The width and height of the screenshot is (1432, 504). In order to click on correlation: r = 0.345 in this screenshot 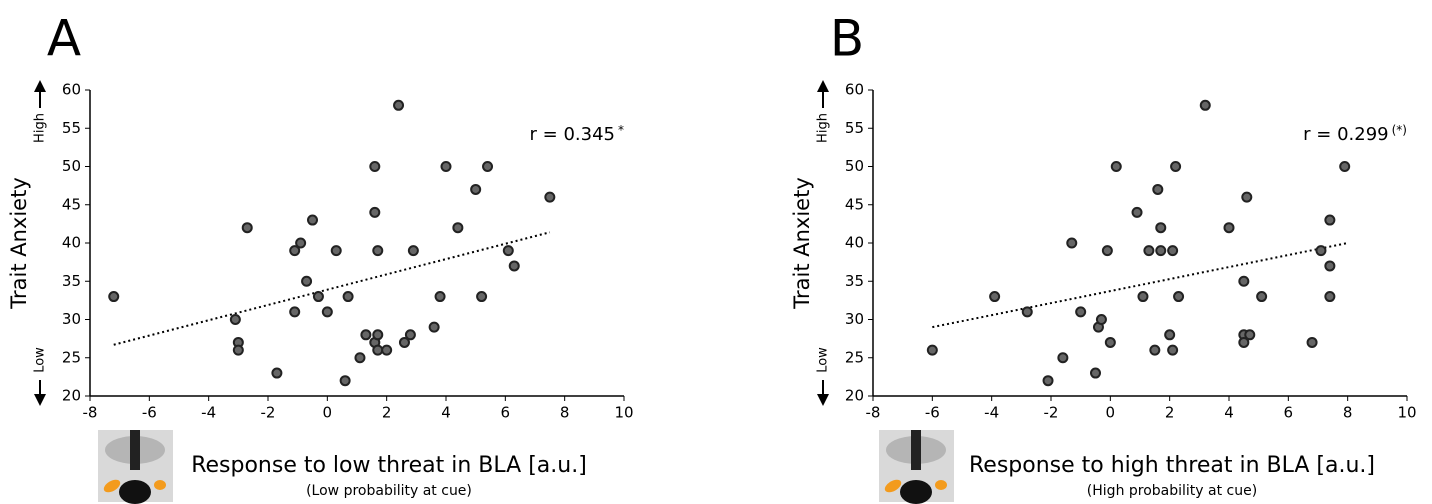, I will do `click(572, 134)`.